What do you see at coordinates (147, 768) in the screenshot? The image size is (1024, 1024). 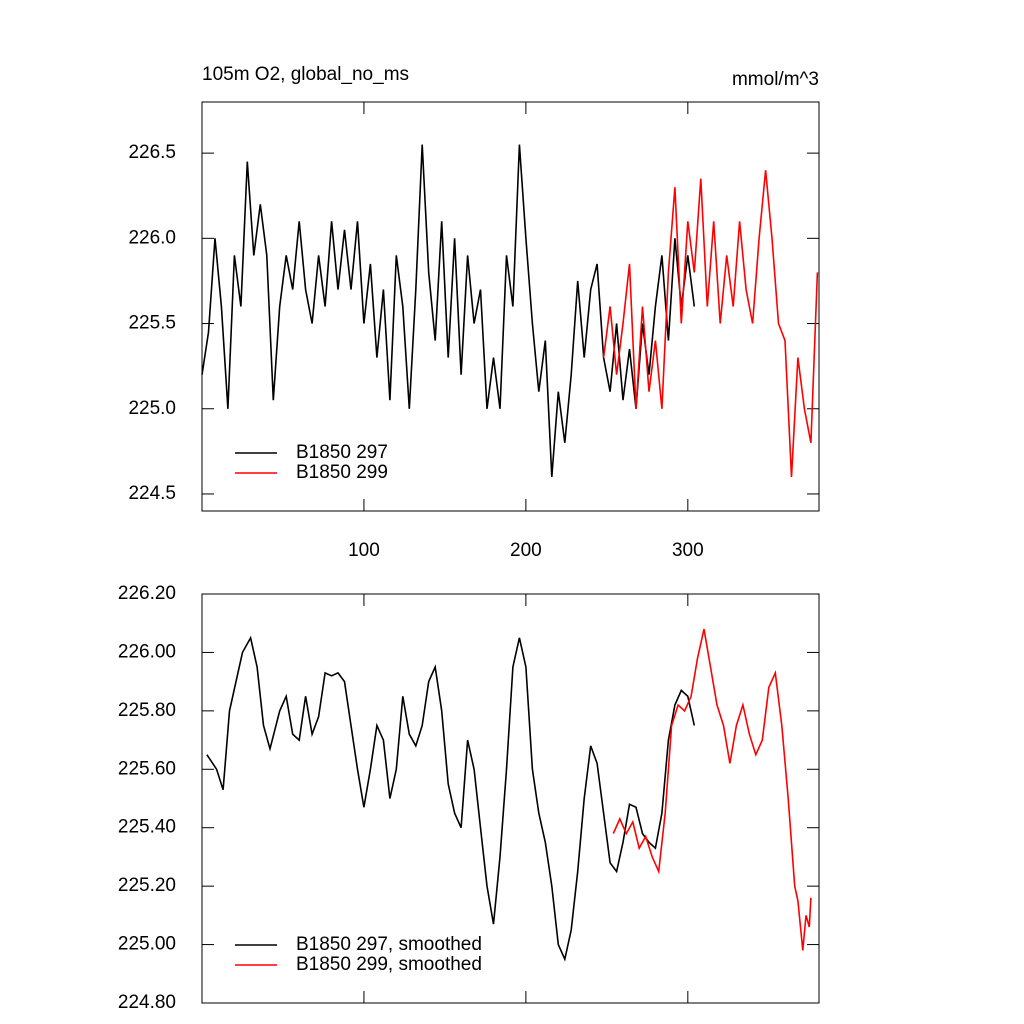 I see `y-tick-label: 225.60` at bounding box center [147, 768].